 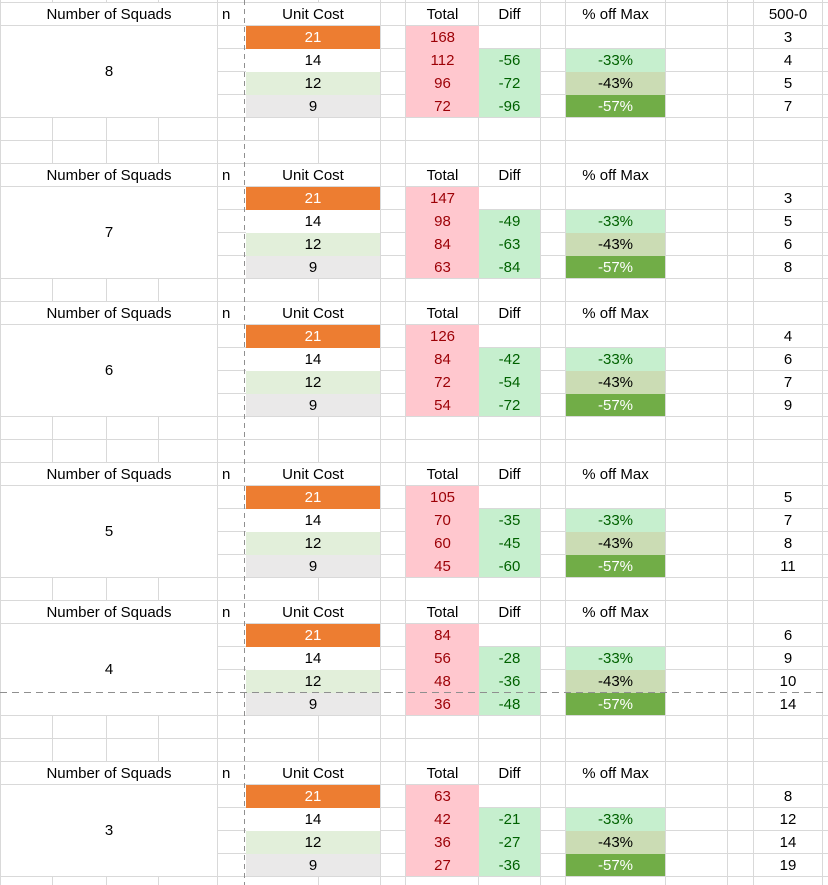 What do you see at coordinates (442, 658) in the screenshot?
I see `total-cell: 56` at bounding box center [442, 658].